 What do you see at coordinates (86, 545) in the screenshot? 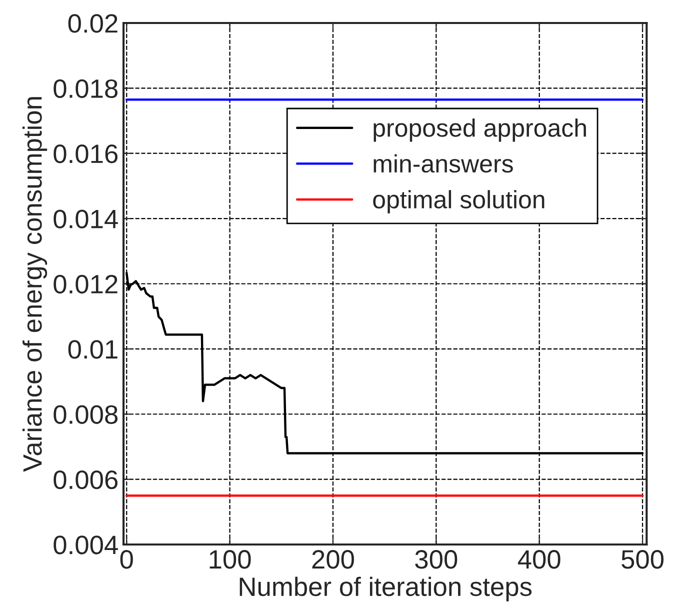
I see `y-tick-label: 0.004` at bounding box center [86, 545].